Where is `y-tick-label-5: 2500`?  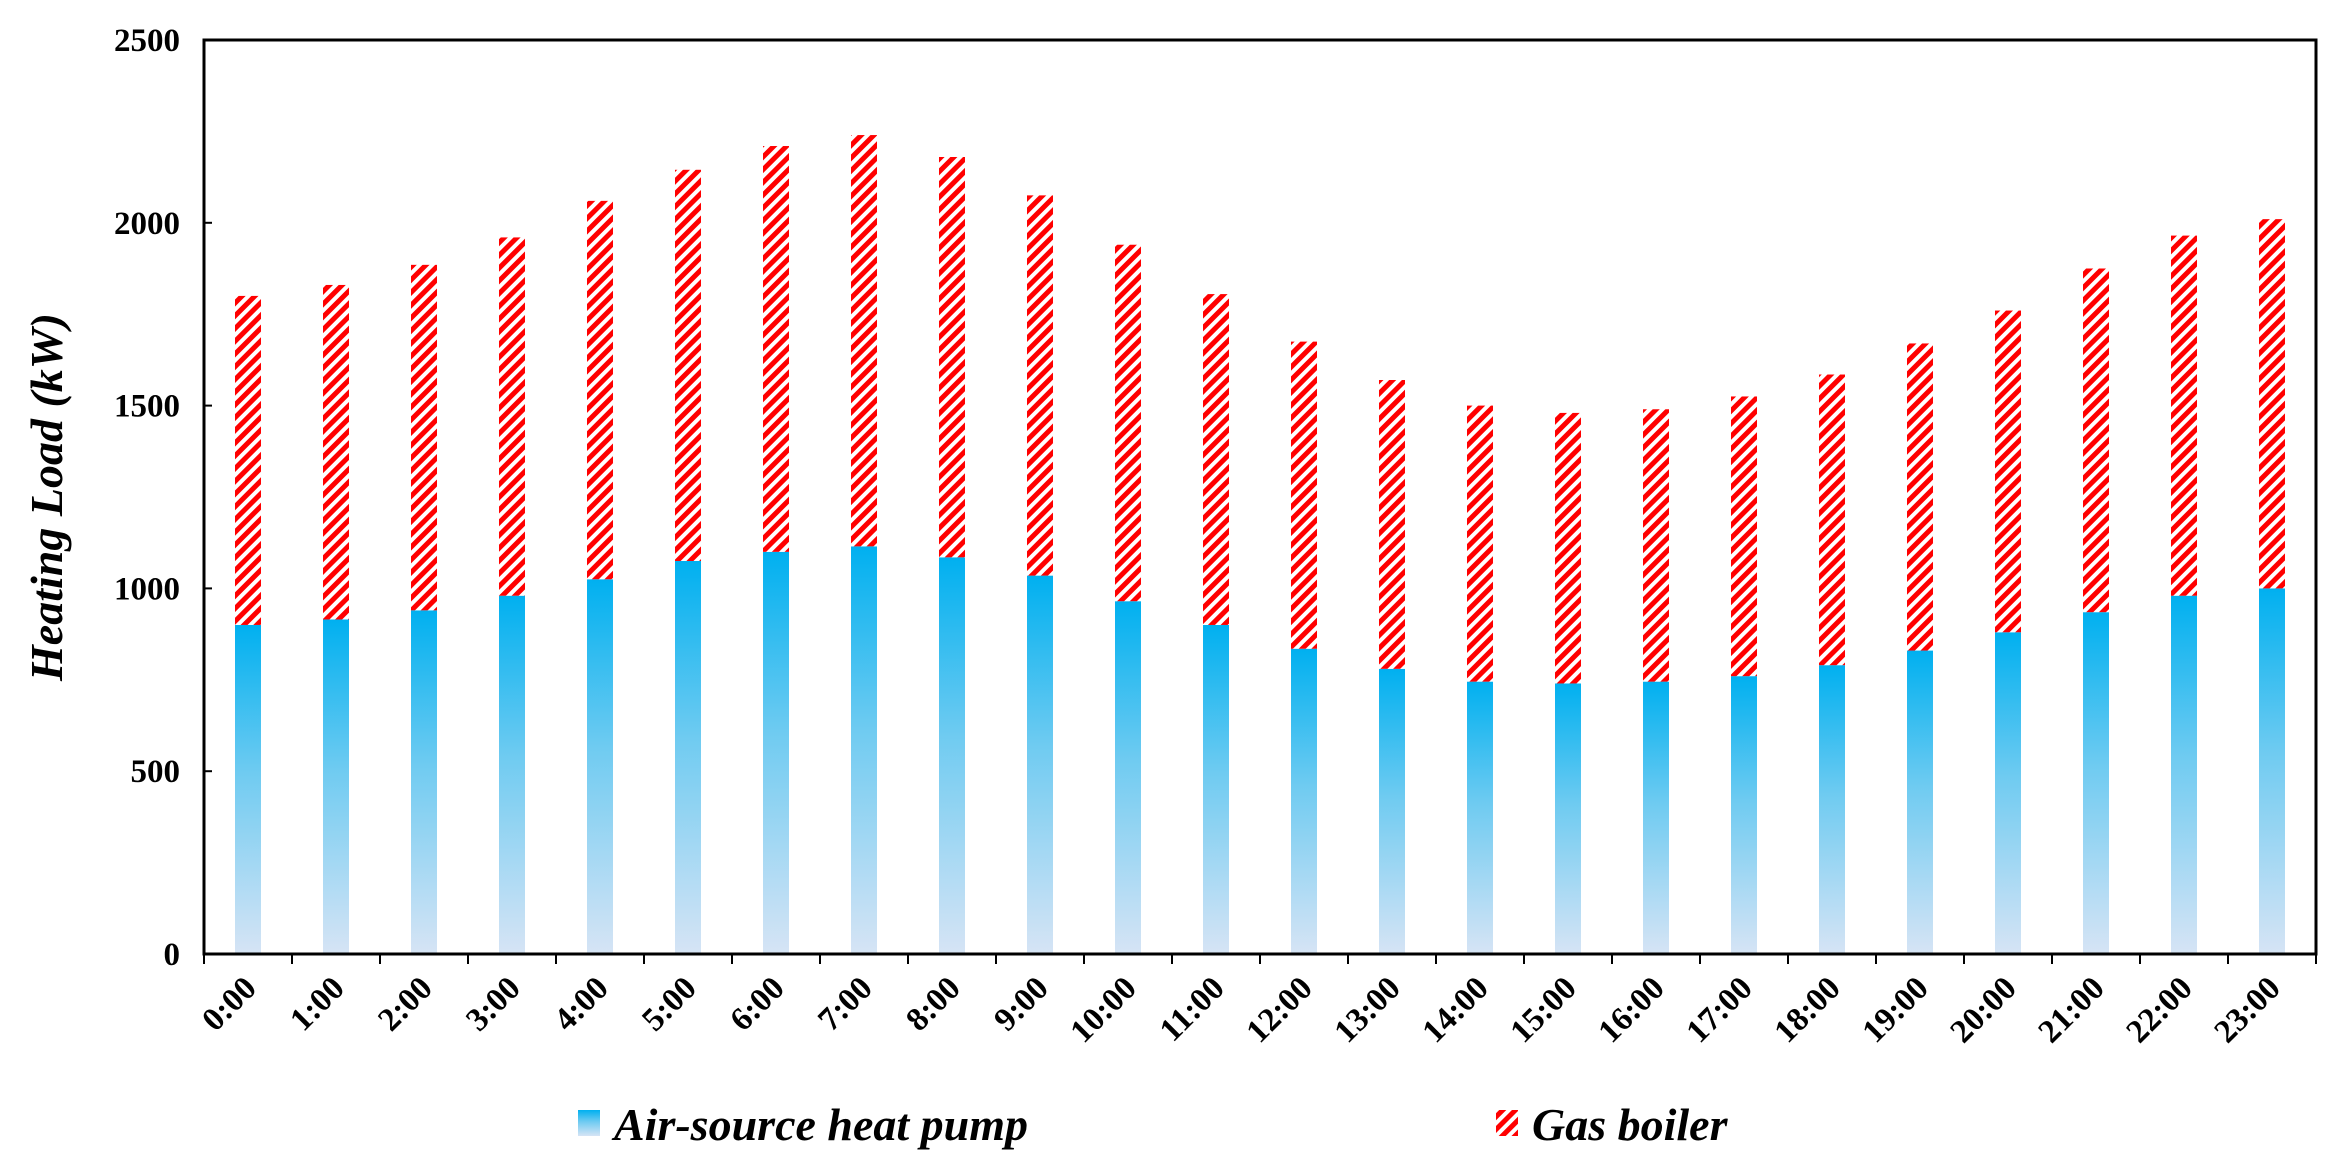
y-tick-label-5: 2500 is located at coordinates (147, 41).